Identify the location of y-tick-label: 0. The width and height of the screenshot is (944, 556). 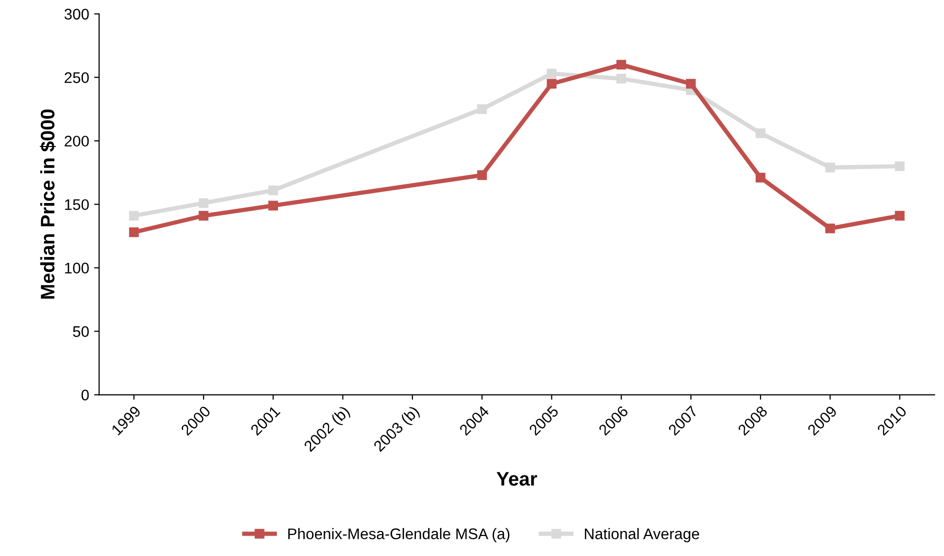
(85, 395).